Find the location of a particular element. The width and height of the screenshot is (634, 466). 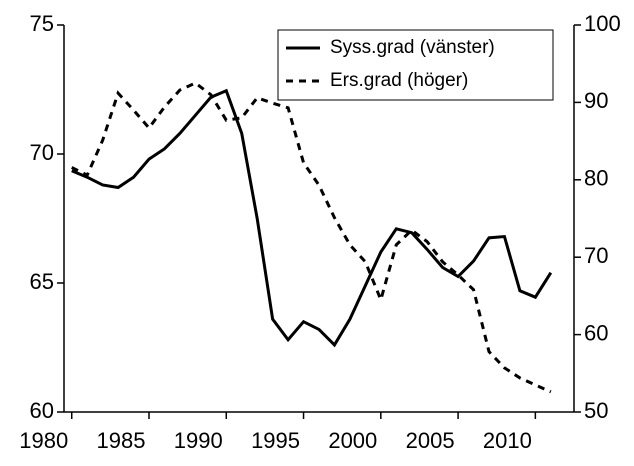

y2-tick-label: 90 is located at coordinates (596, 100).